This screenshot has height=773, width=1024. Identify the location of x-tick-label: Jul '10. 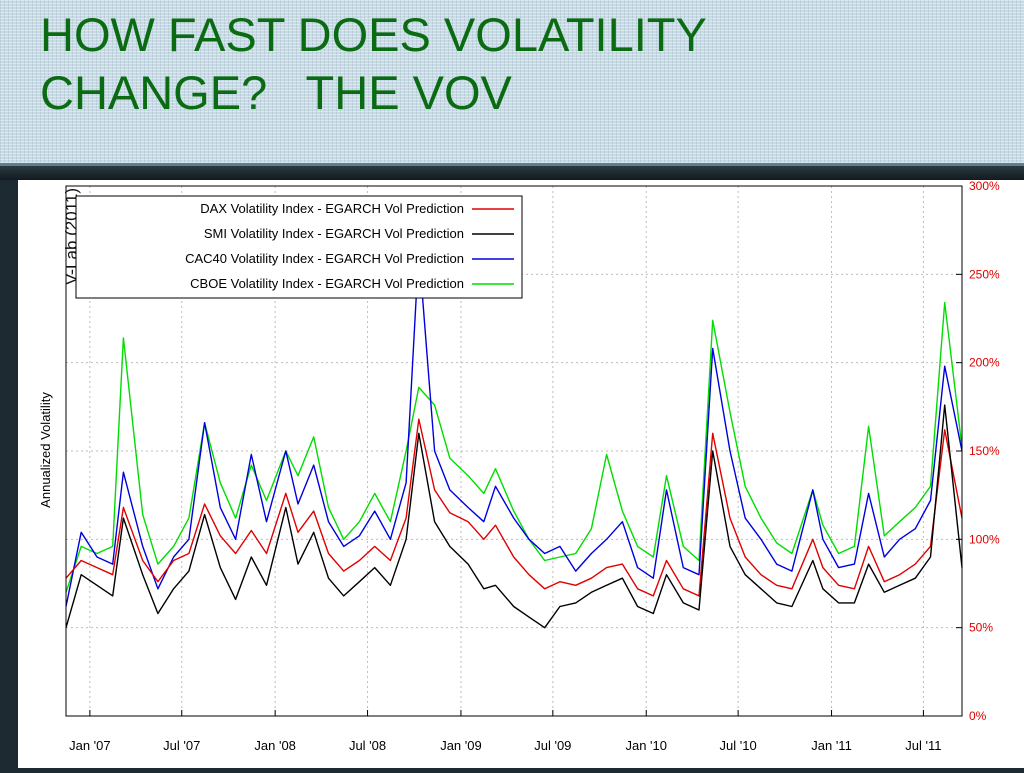
(738, 745).